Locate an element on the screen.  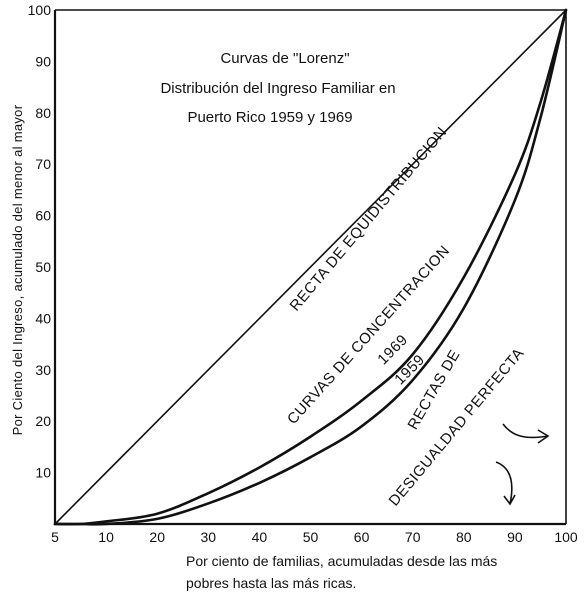
chart-title-line-1: Curvas de "Lorenz" is located at coordinates (284, 58).